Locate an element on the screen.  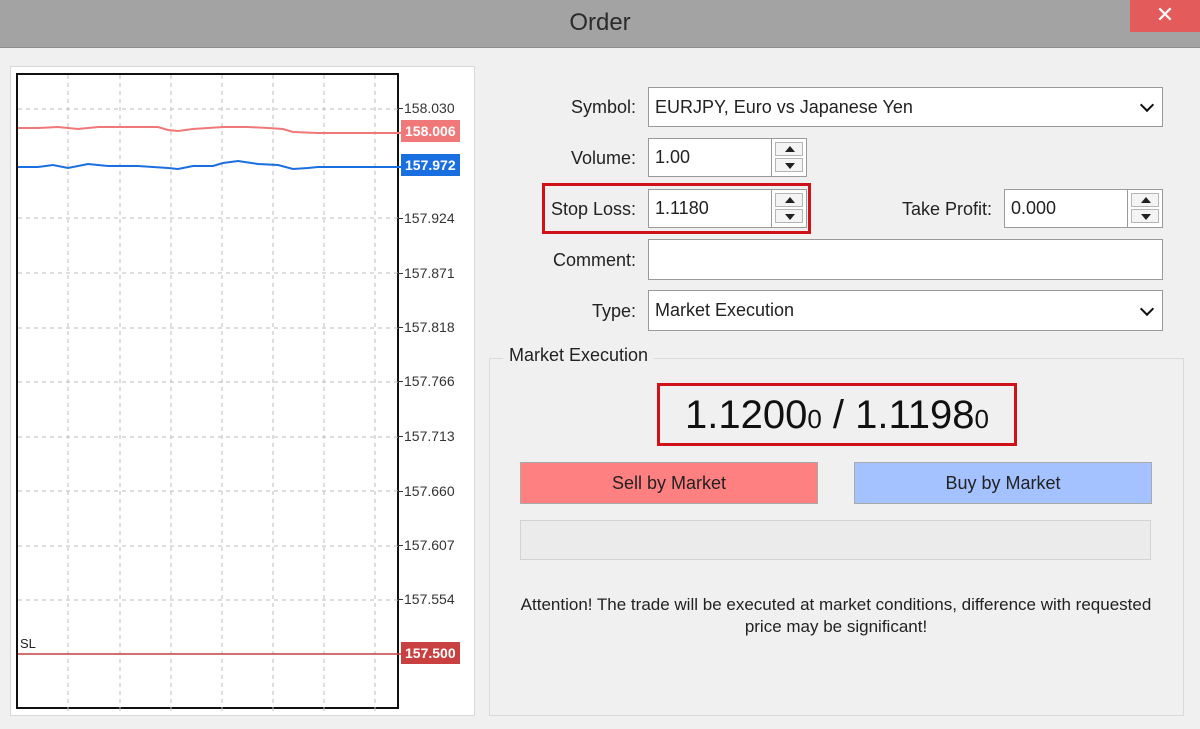
stop-loss-value: 1.1180 is located at coordinates (682, 208).